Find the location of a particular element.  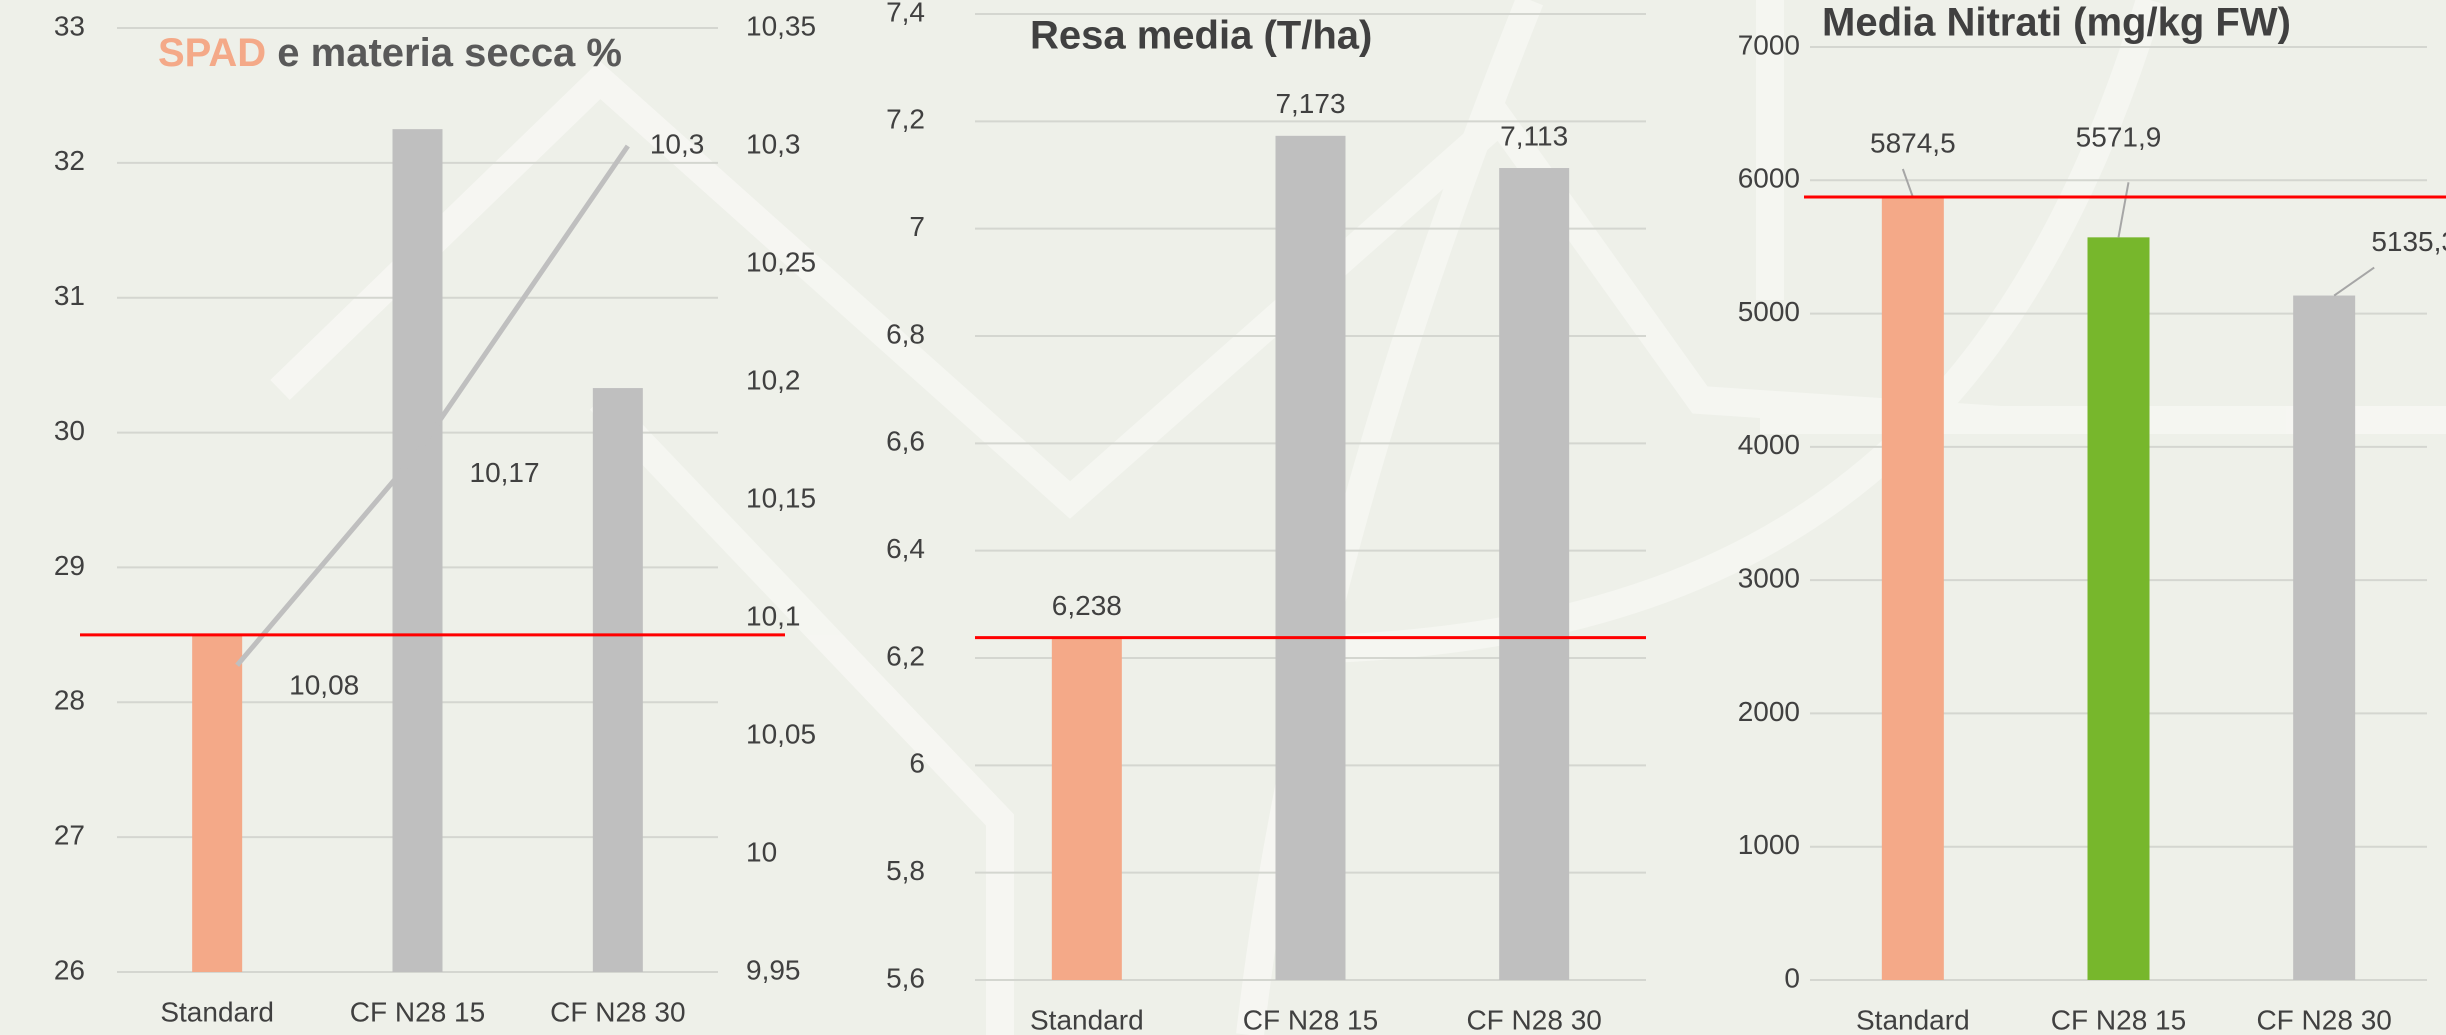

data-label: 5571,9 is located at coordinates (2119, 137).